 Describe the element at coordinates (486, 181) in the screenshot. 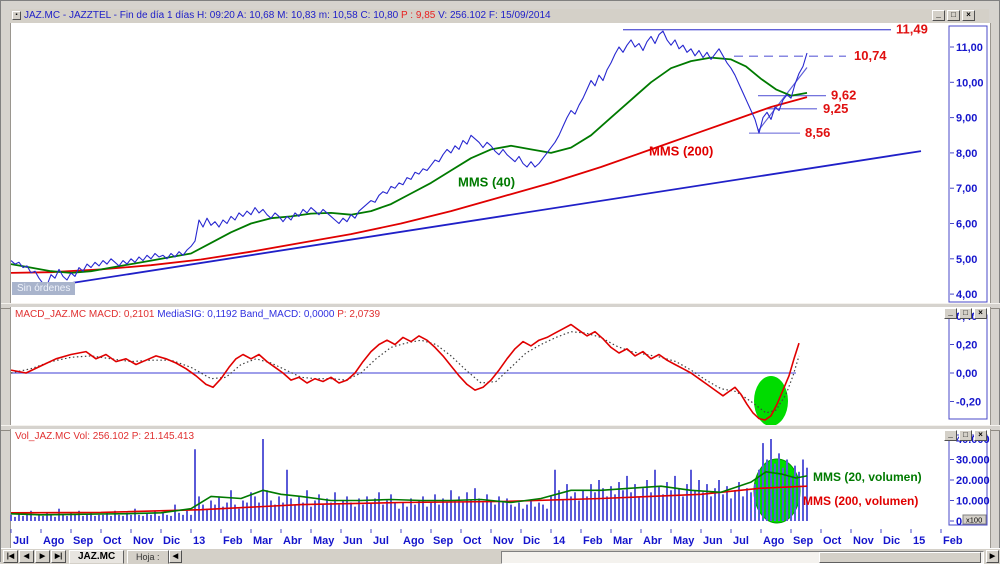

I see `svg-text: MMS (40)` at that location.